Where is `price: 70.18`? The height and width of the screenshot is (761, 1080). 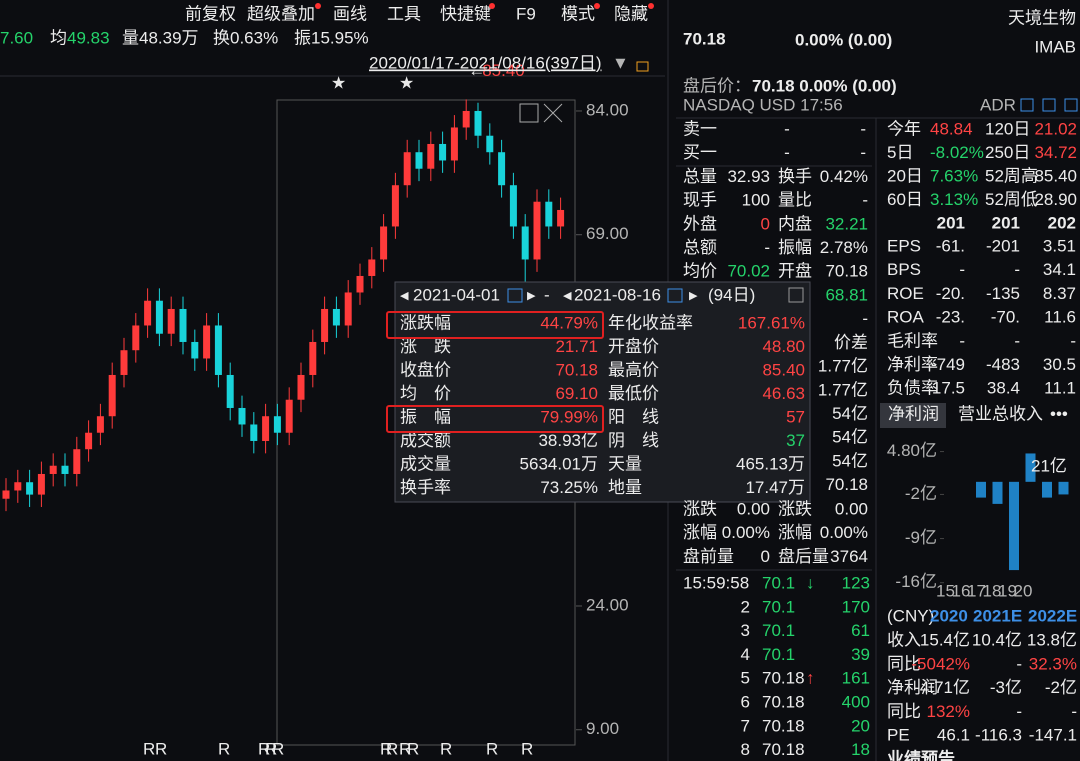
price: 70.18 is located at coordinates (704, 38).